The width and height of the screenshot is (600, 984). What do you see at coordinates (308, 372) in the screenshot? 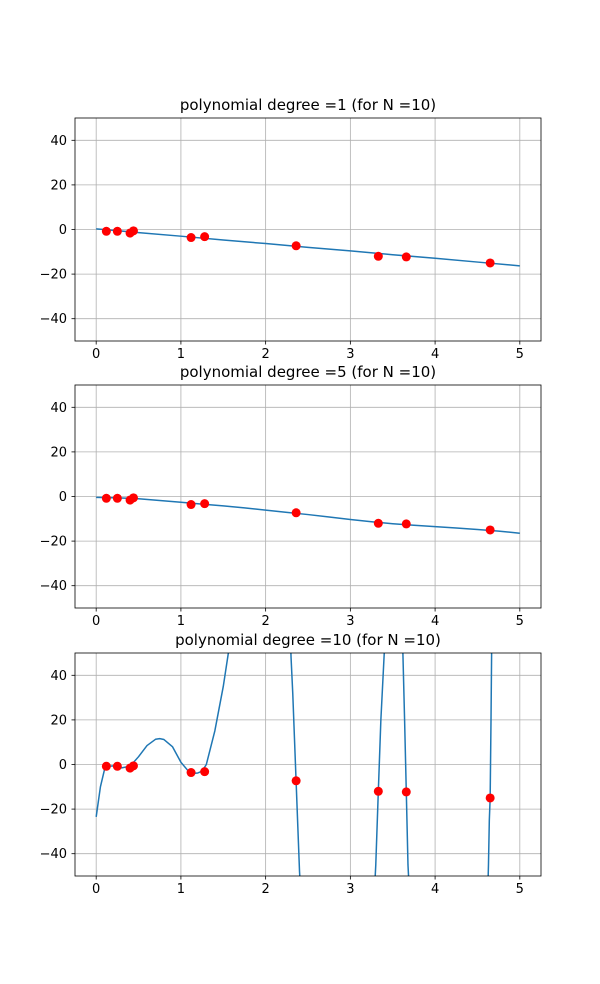
I see `chart-title: polynomial degree =5 (for N =10)` at bounding box center [308, 372].